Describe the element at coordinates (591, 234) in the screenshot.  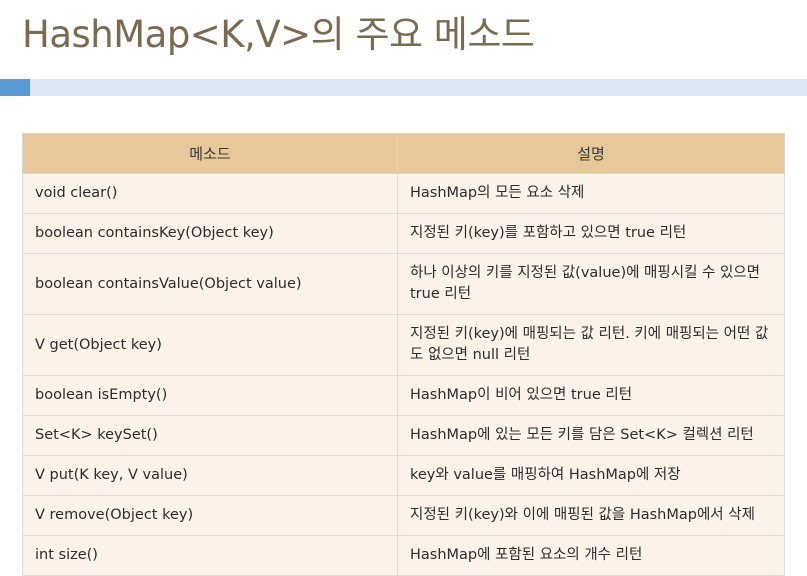
I see `cell-description: 지정된 키(key)를 포함하고 있으면 true 리턴` at that location.